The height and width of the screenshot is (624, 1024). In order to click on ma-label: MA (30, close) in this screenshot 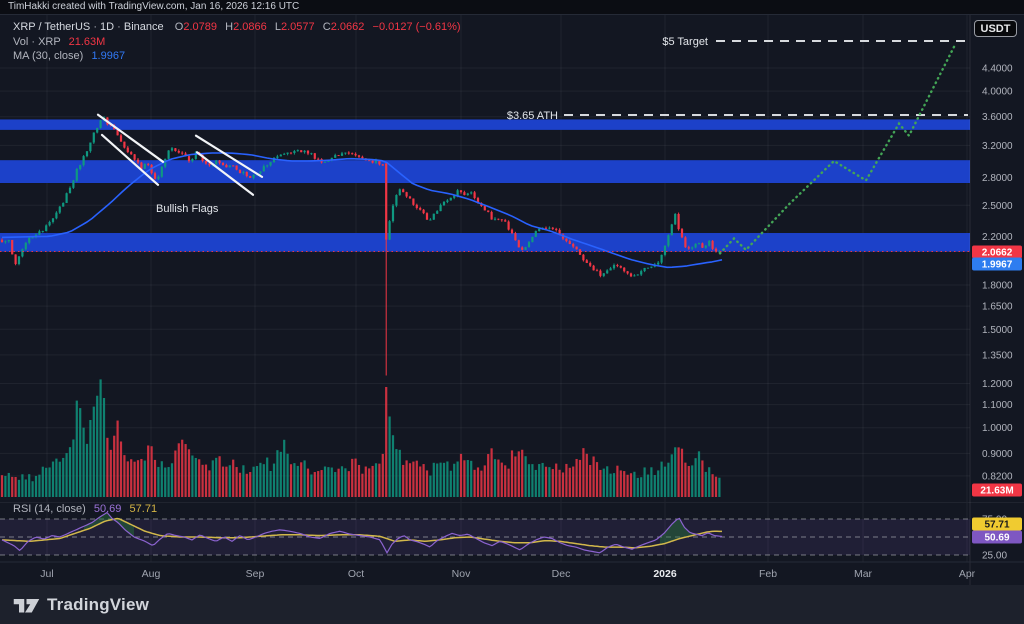, I will do `click(48, 56)`.